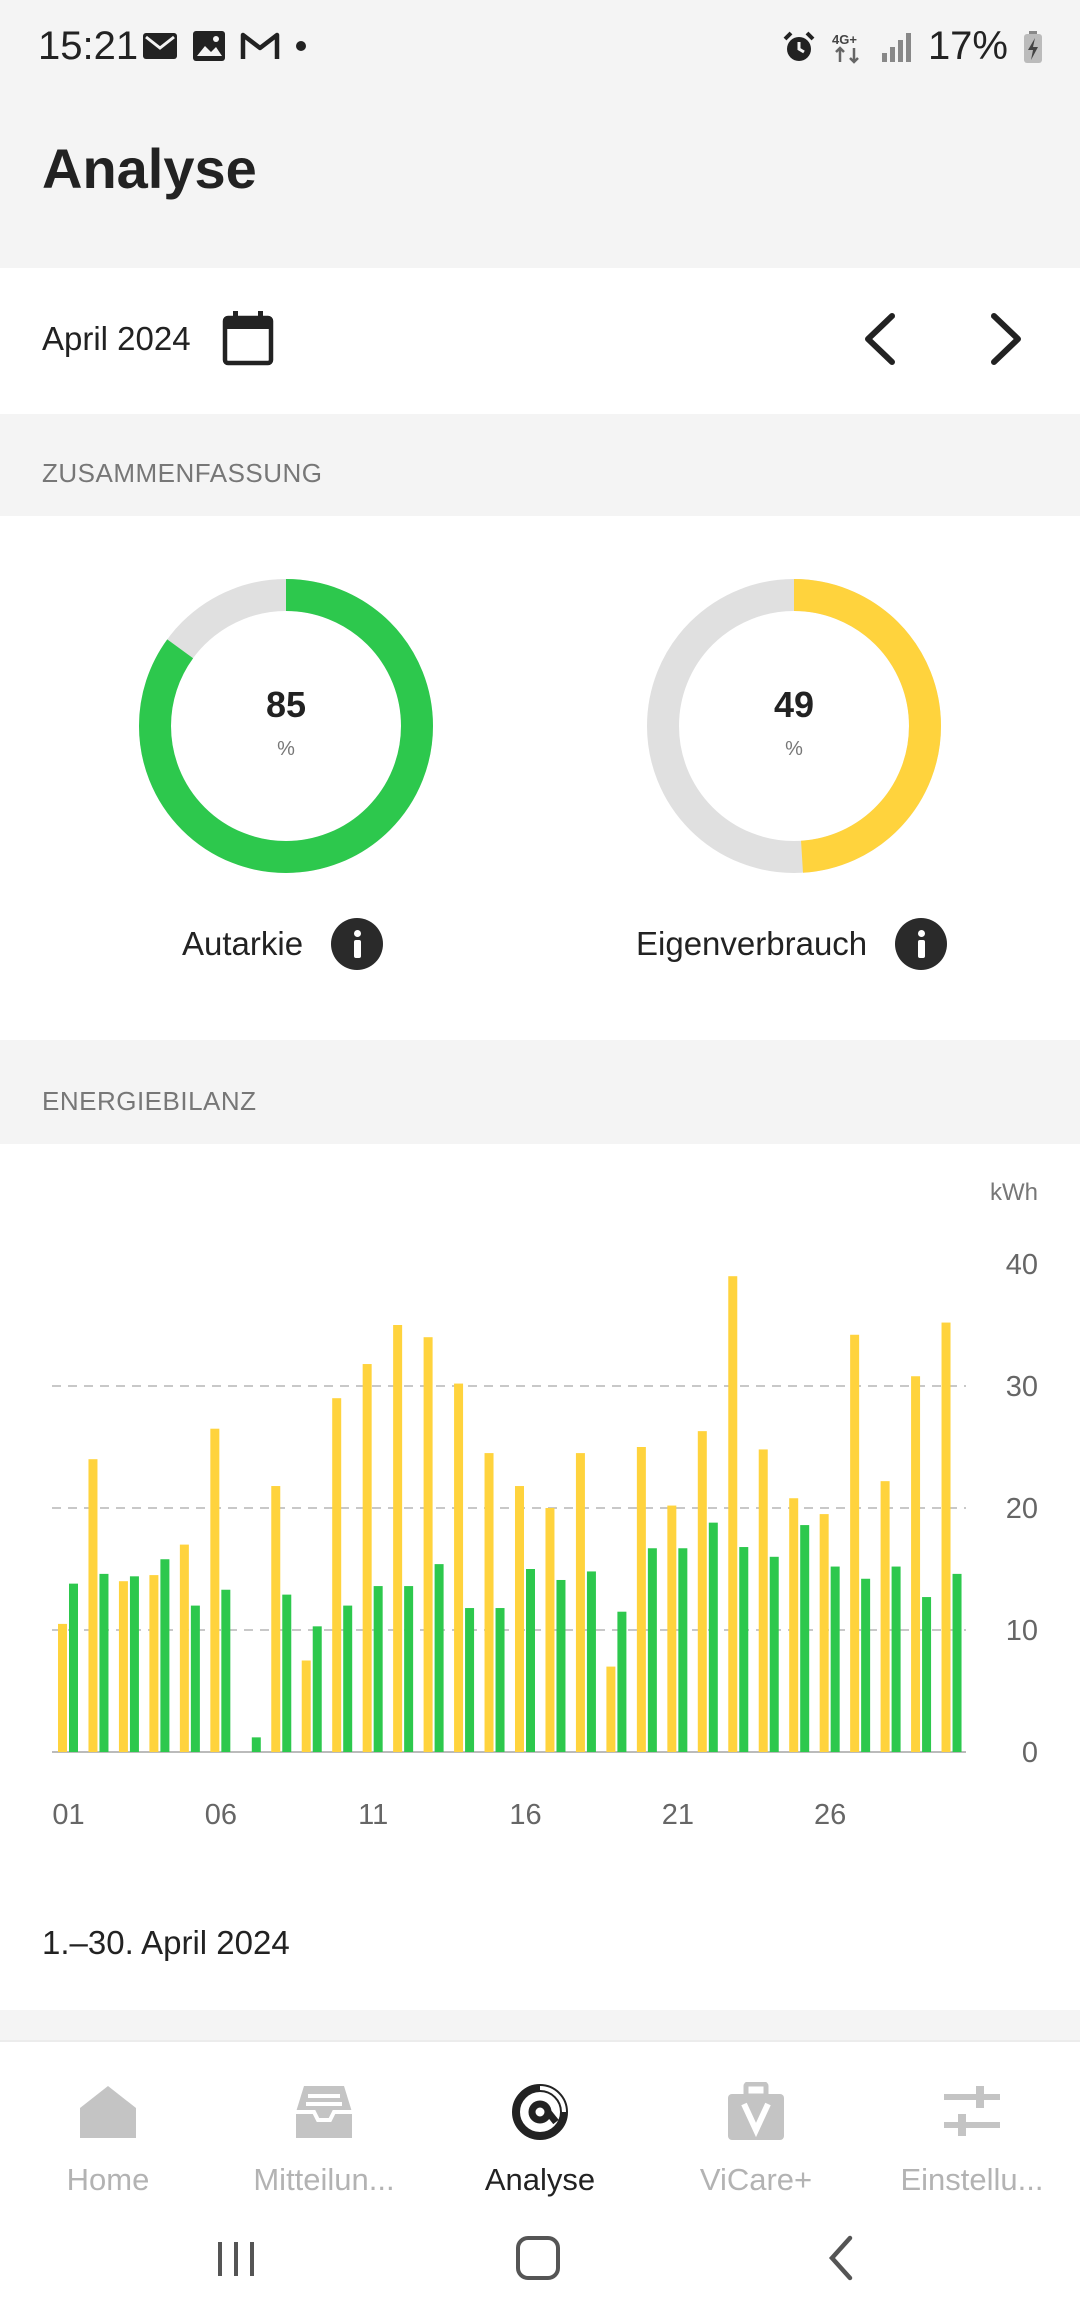 Image resolution: width=1080 pixels, height=2316 pixels. Describe the element at coordinates (921, 944) in the screenshot. I see `eigenverbrauch-info-icon` at that location.